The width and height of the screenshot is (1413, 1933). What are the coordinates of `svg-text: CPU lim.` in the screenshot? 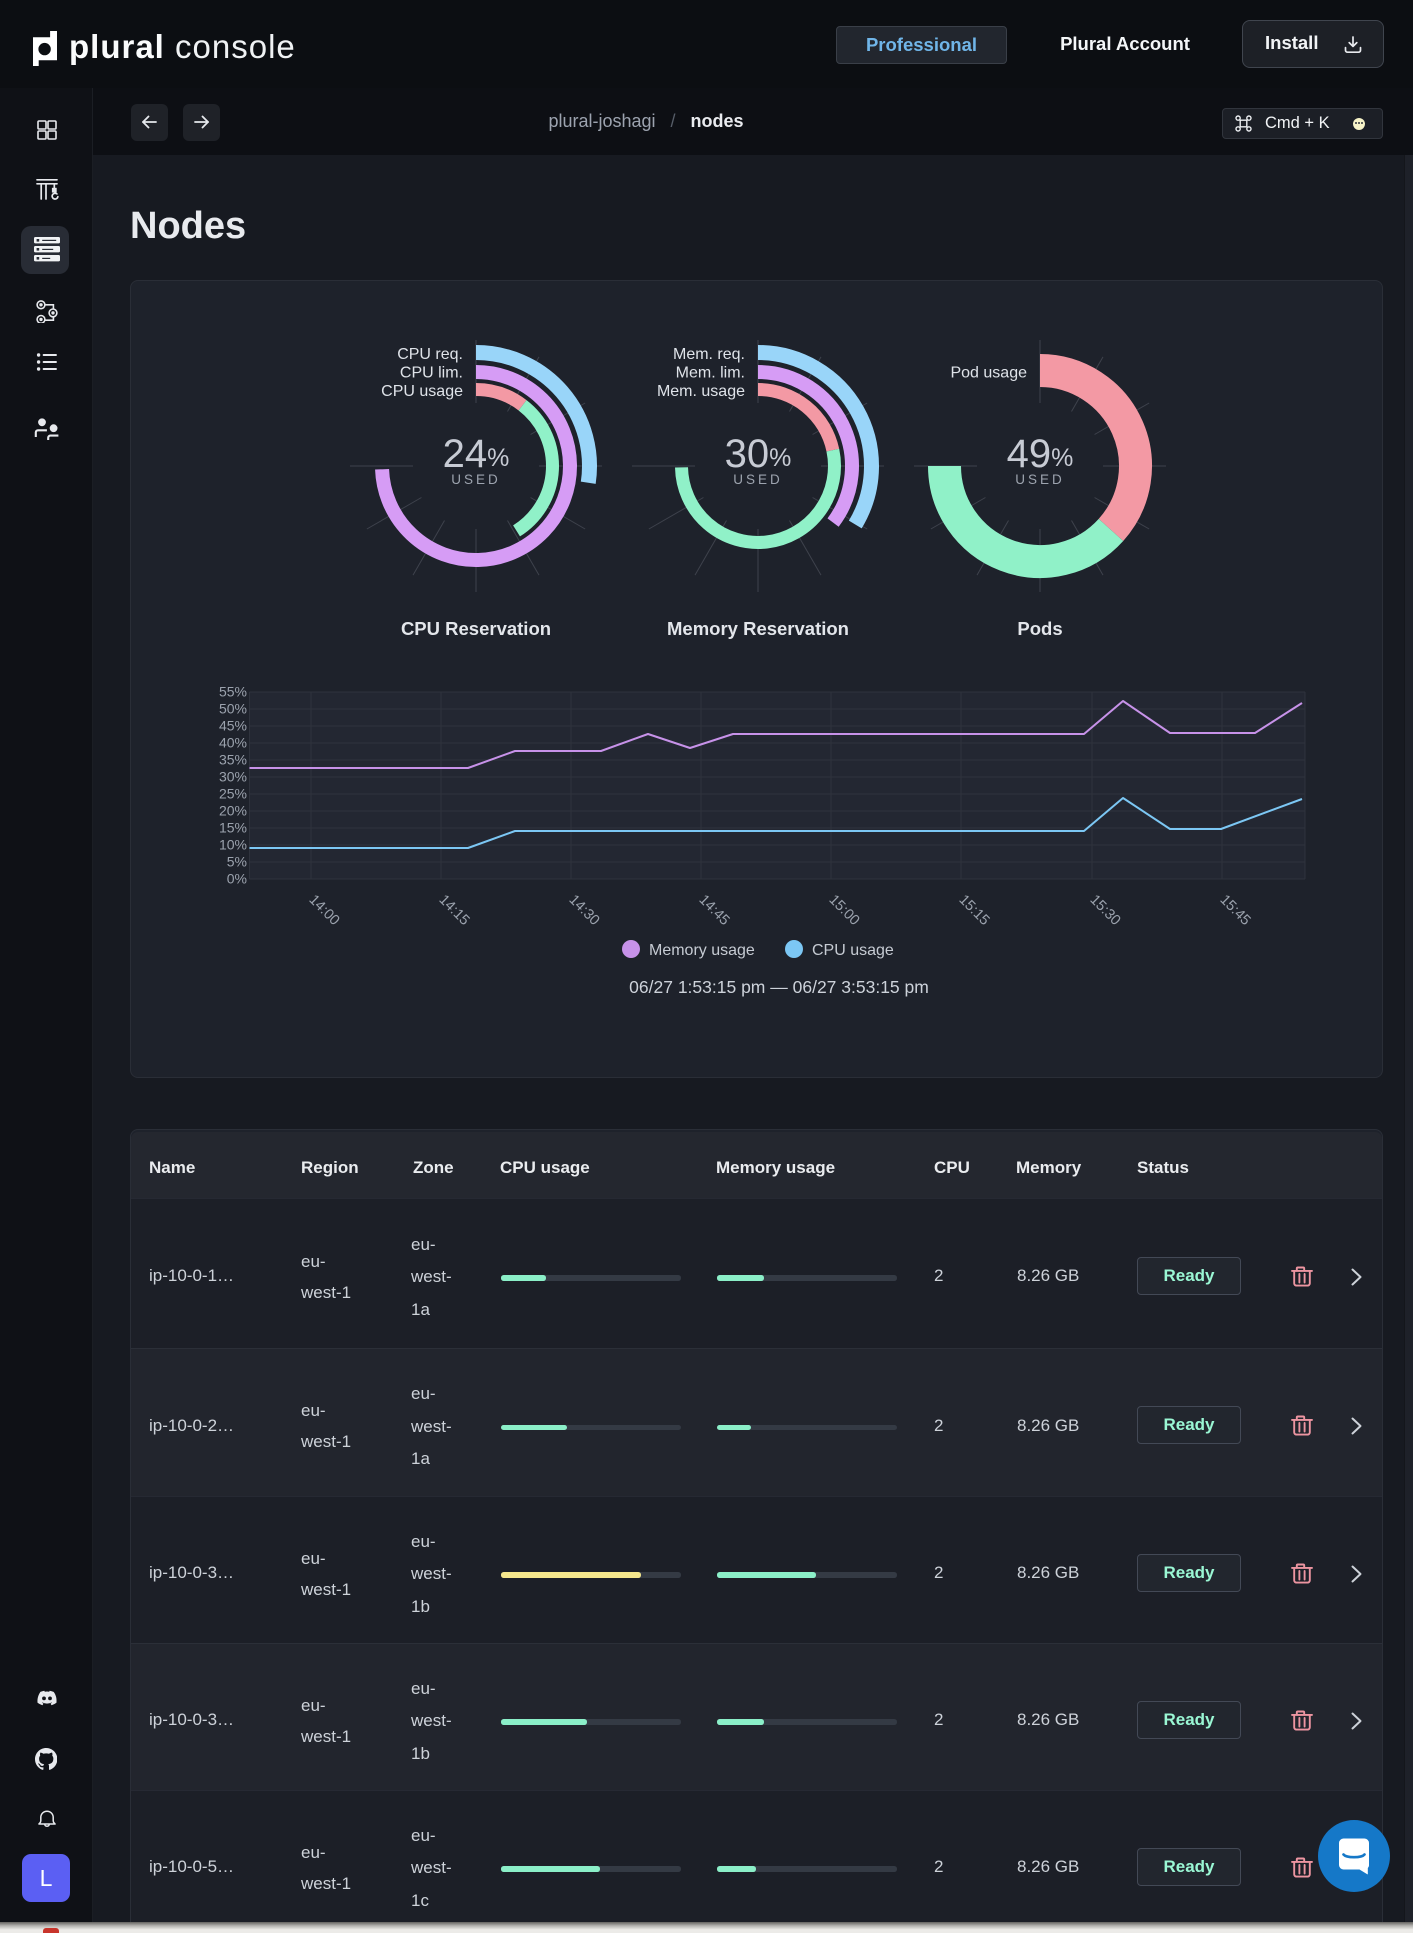 It's located at (431, 373).